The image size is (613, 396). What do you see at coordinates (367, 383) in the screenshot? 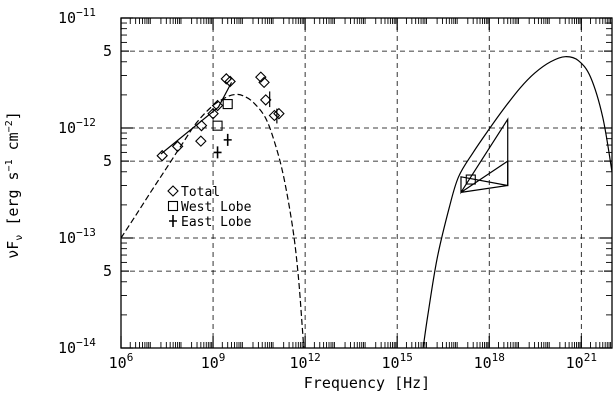
I see `x-axis-label: Frequency [Hz]` at bounding box center [367, 383].